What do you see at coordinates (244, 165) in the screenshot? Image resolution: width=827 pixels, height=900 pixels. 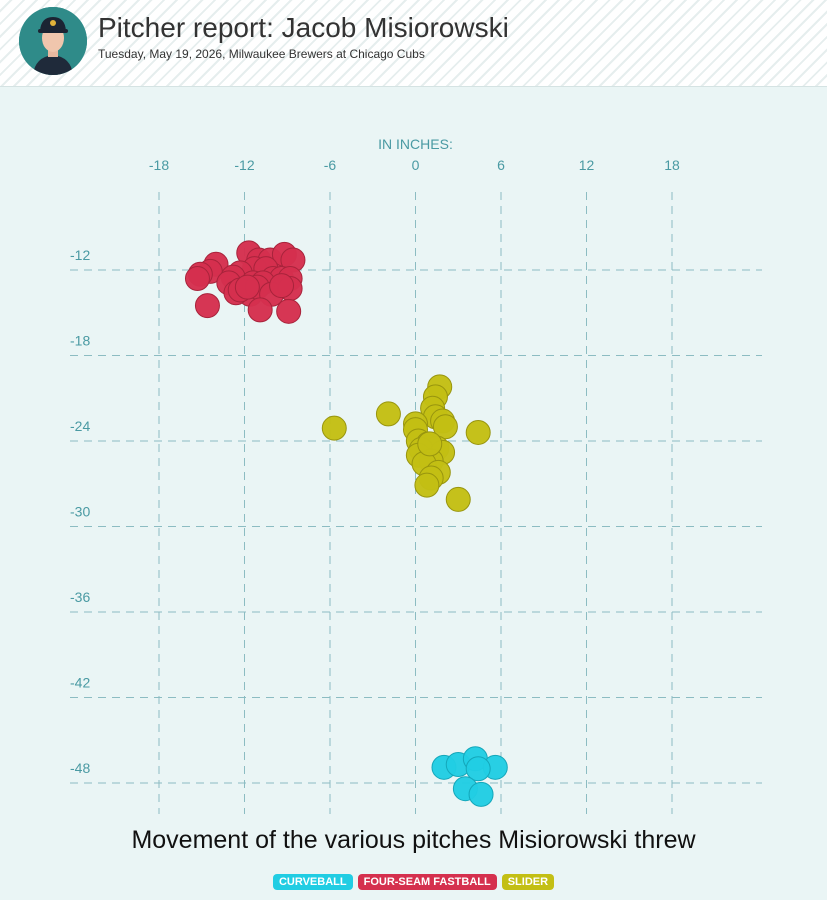 I see `x-tick-label: -12` at bounding box center [244, 165].